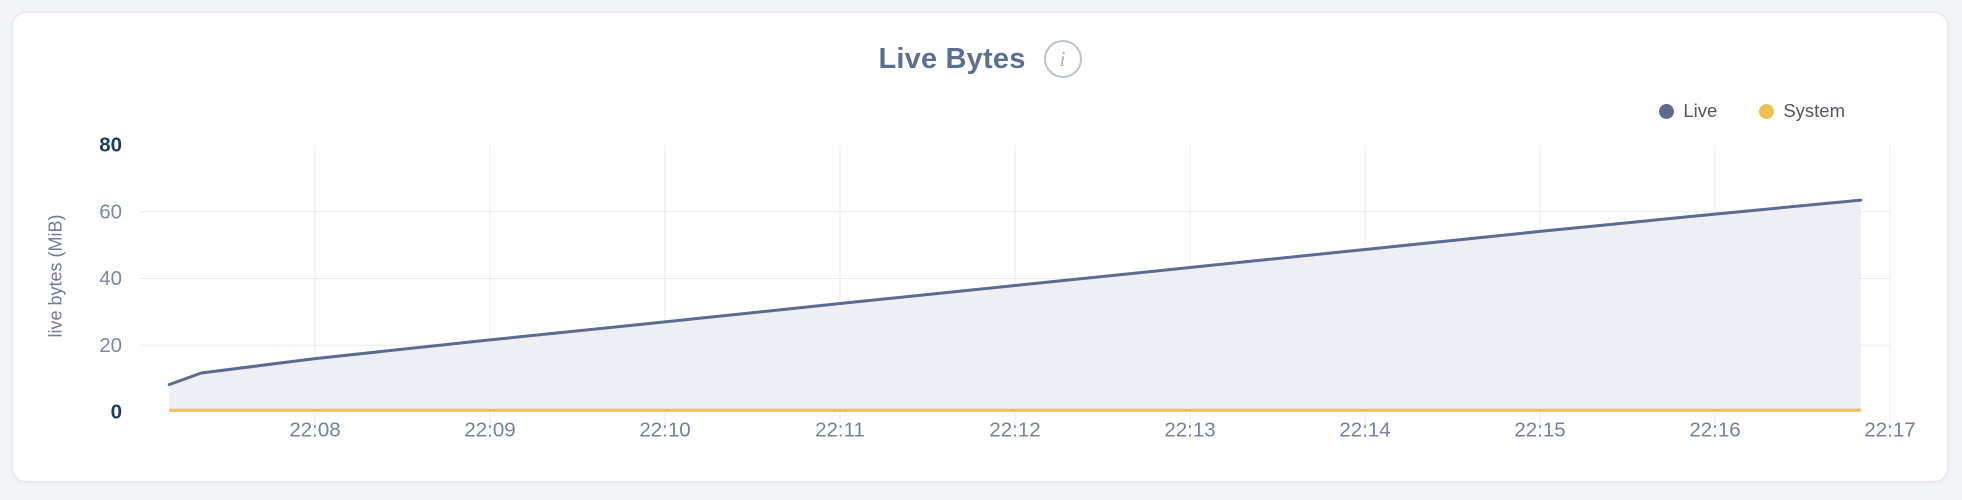 This screenshot has width=1962, height=500. What do you see at coordinates (1767, 111) in the screenshot?
I see `legend-dot-system` at bounding box center [1767, 111].